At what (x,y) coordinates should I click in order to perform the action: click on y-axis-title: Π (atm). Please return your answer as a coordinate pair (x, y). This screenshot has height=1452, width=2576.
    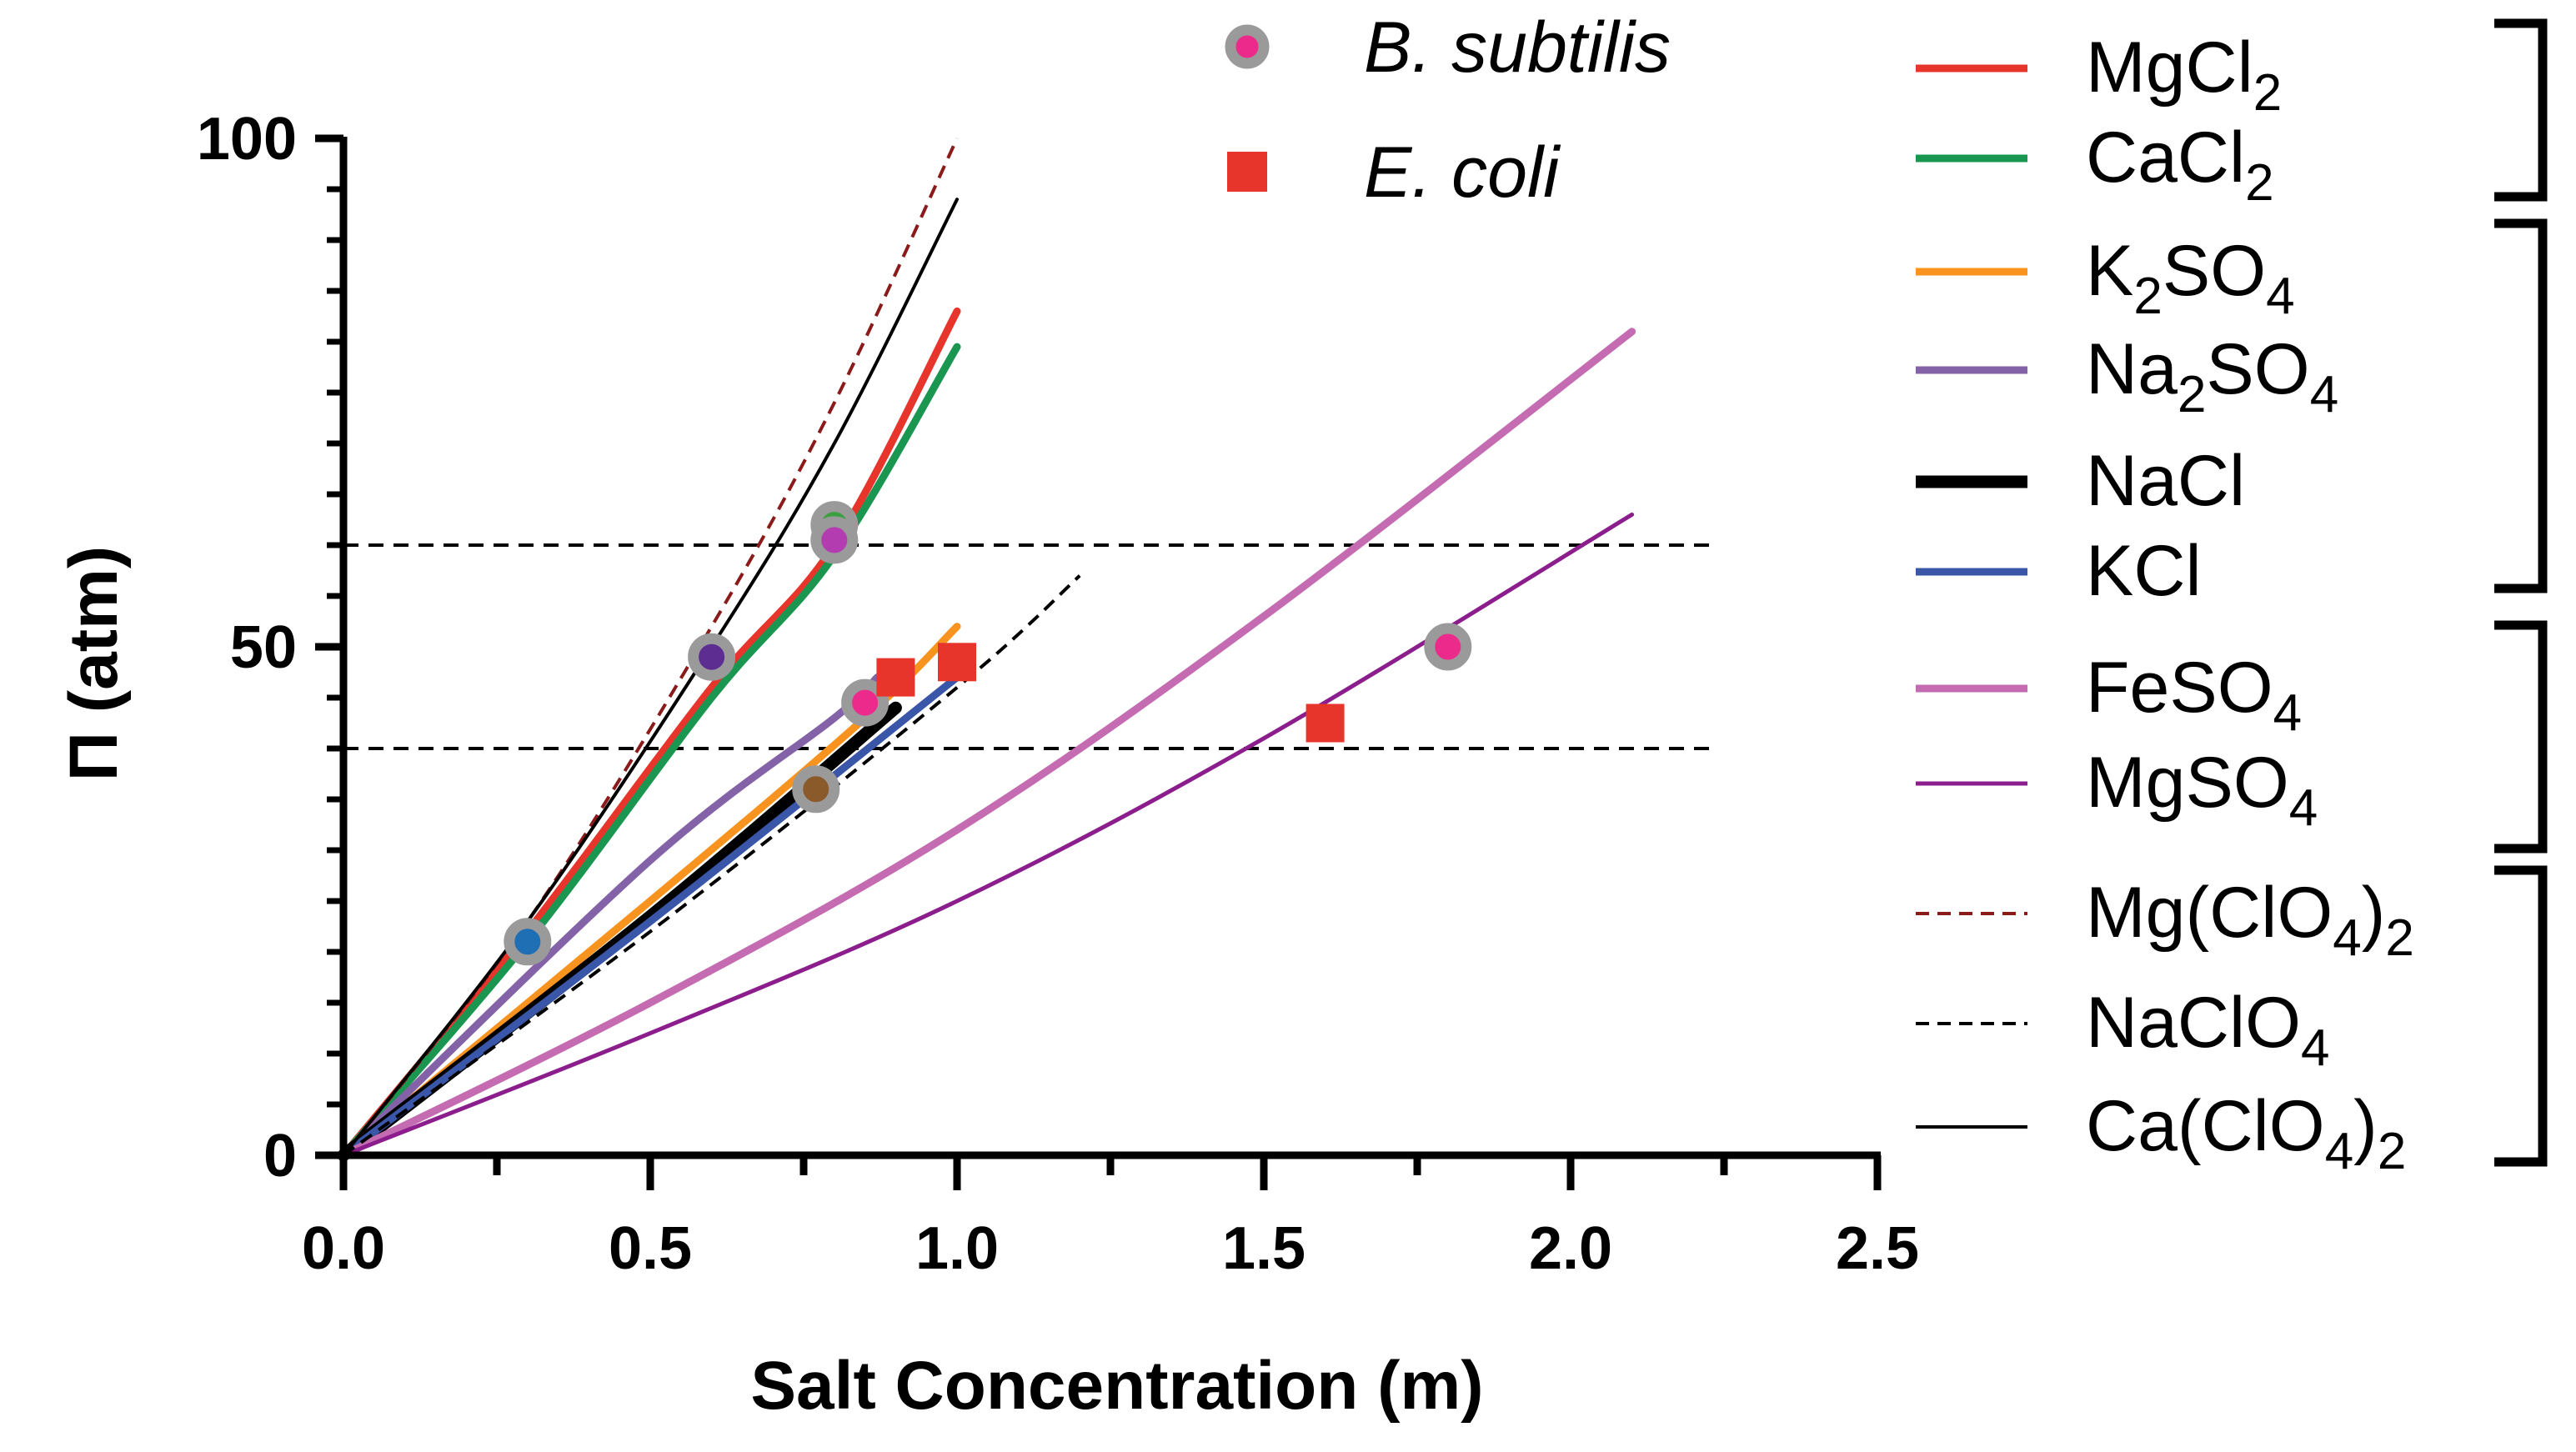
    Looking at the image, I should click on (94, 663).